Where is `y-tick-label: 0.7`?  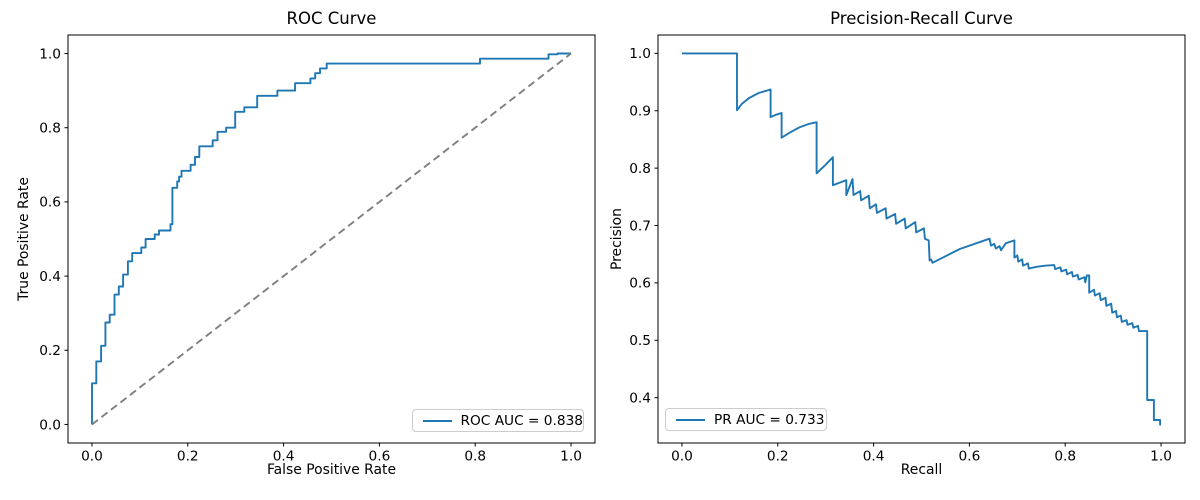 y-tick-label: 0.7 is located at coordinates (640, 226).